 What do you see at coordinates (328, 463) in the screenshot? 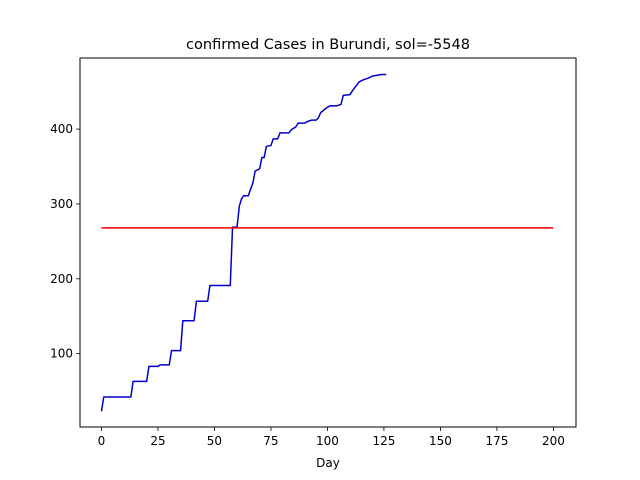
I see `x-axis-label: Day` at bounding box center [328, 463].